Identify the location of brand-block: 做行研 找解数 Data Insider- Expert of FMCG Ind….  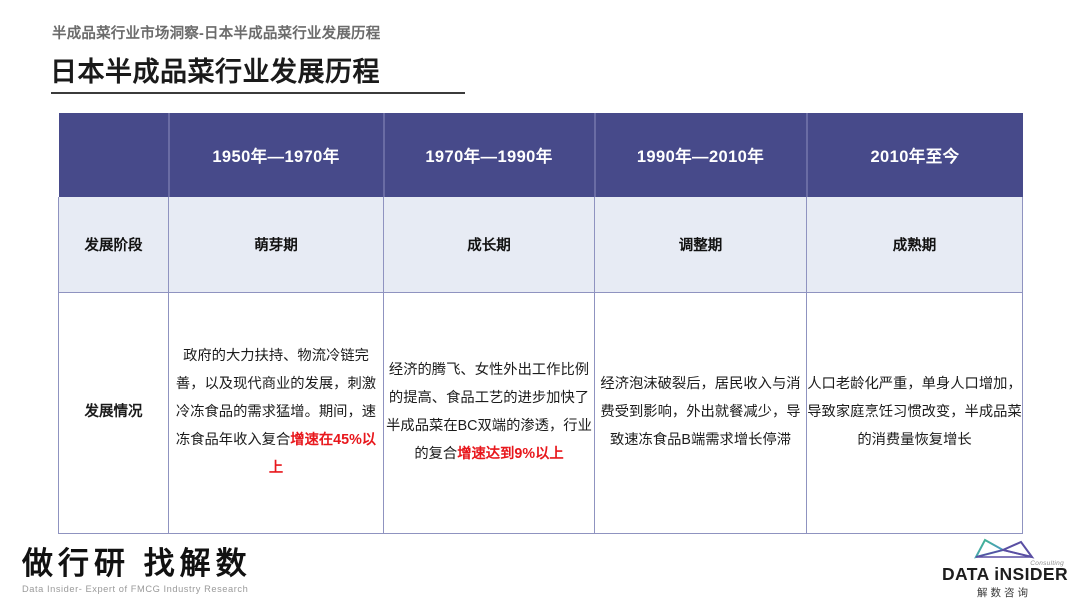
(137, 571).